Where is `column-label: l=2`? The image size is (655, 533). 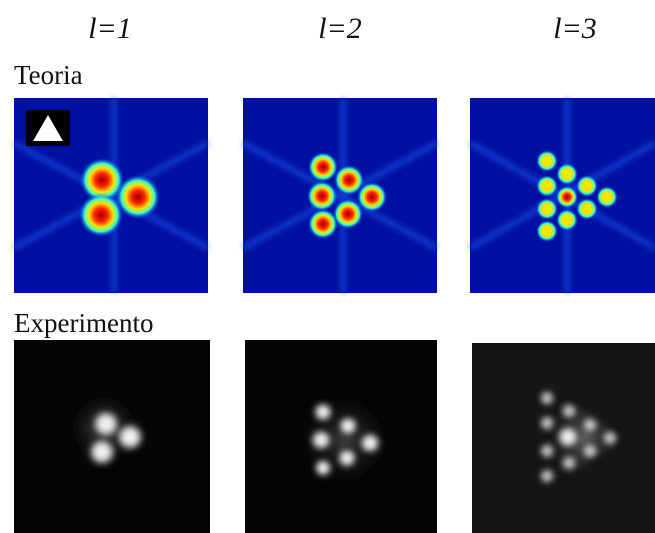
column-label: l=2 is located at coordinates (340, 28).